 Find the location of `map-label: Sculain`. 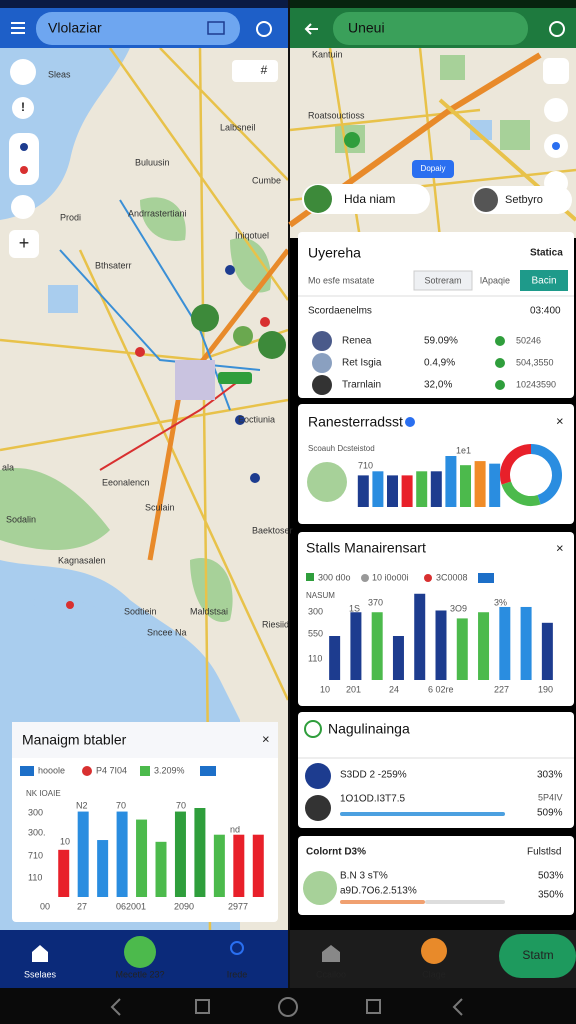

map-label: Sculain is located at coordinates (160, 507).